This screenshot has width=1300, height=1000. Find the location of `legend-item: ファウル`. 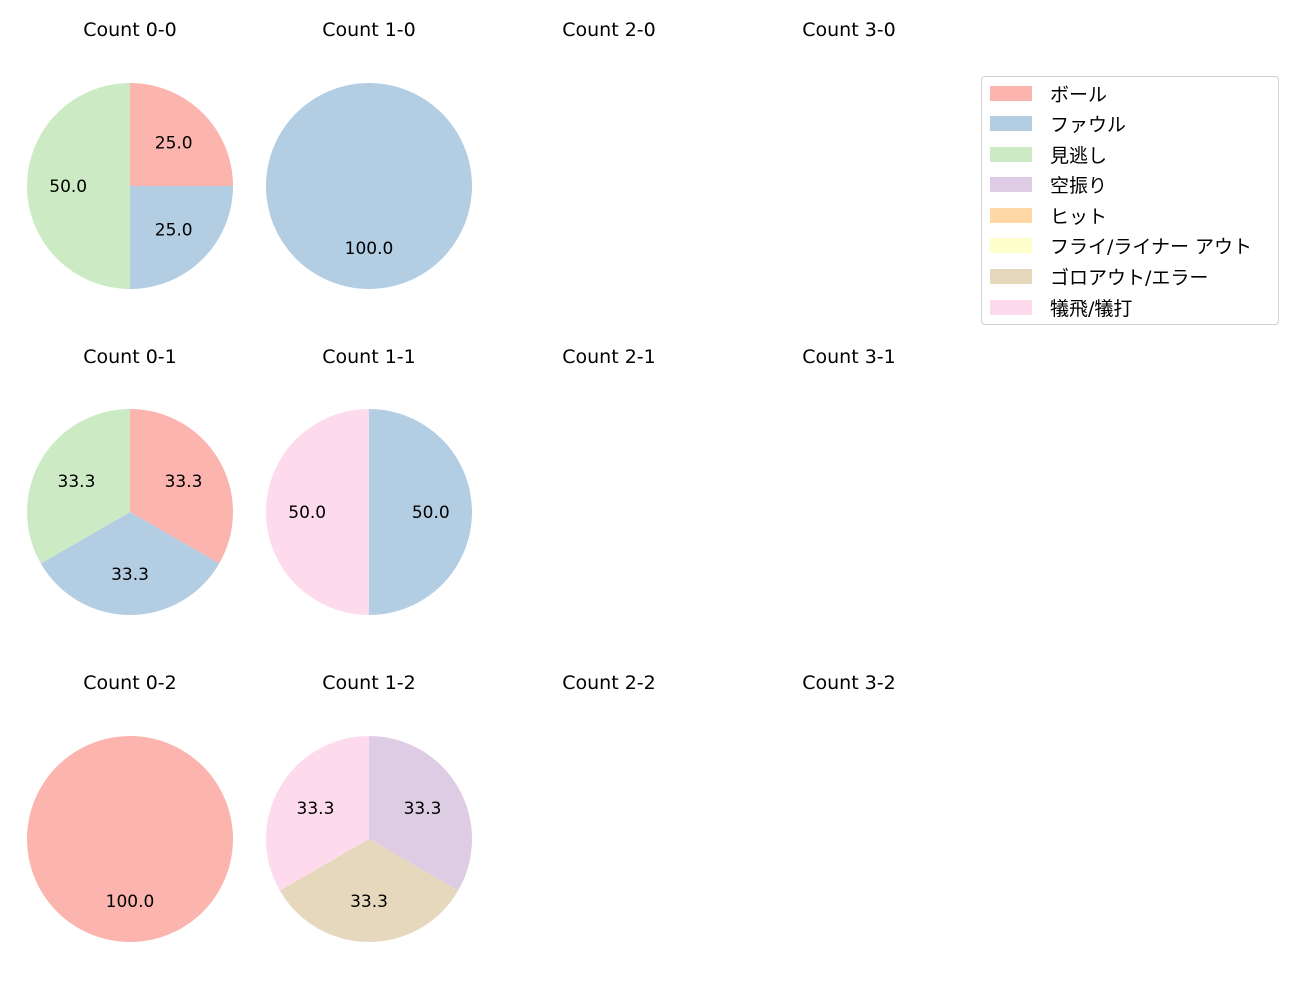

legend-item: ファウル is located at coordinates (1058, 123).